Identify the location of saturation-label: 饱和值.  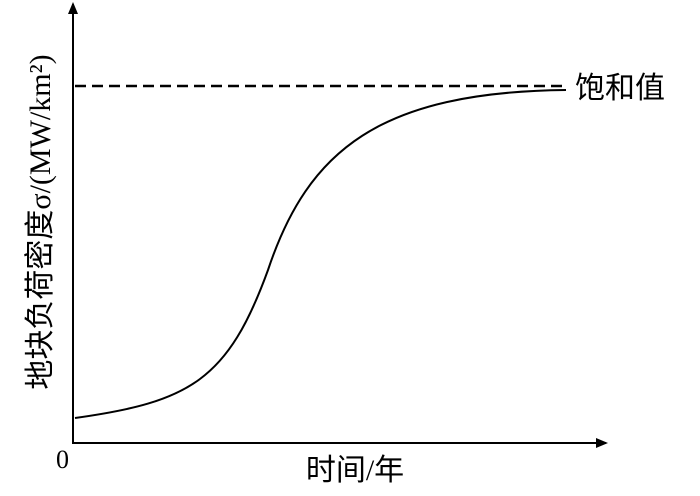
(620, 88).